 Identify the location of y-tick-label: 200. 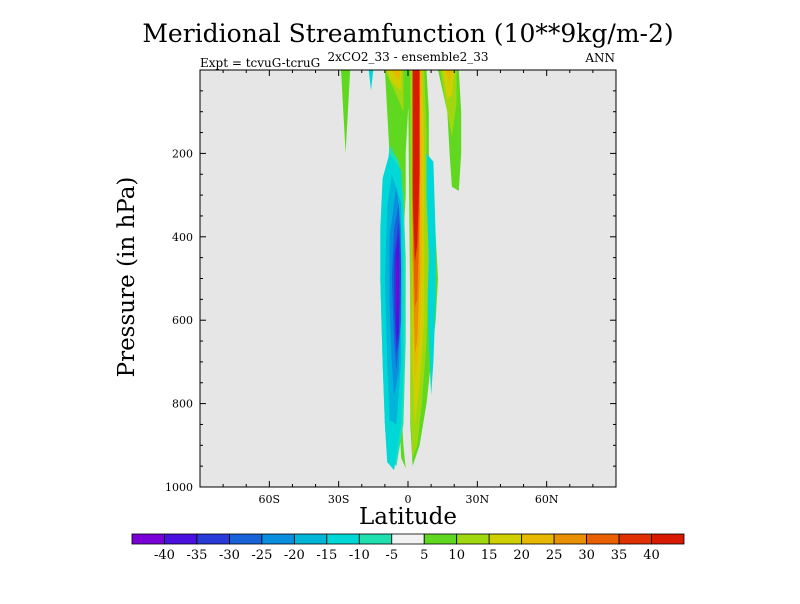
(182, 153).